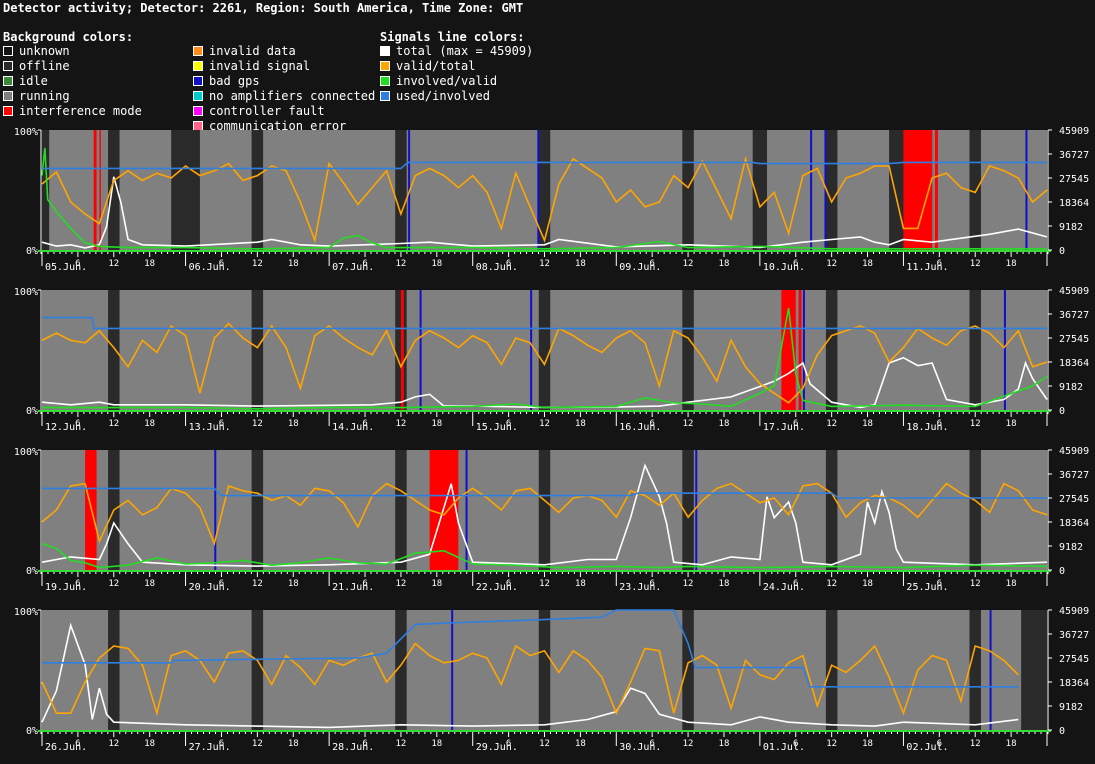 The height and width of the screenshot is (764, 1095). What do you see at coordinates (353, 747) in the screenshot?
I see `day-label: 28.Jun.` at bounding box center [353, 747].